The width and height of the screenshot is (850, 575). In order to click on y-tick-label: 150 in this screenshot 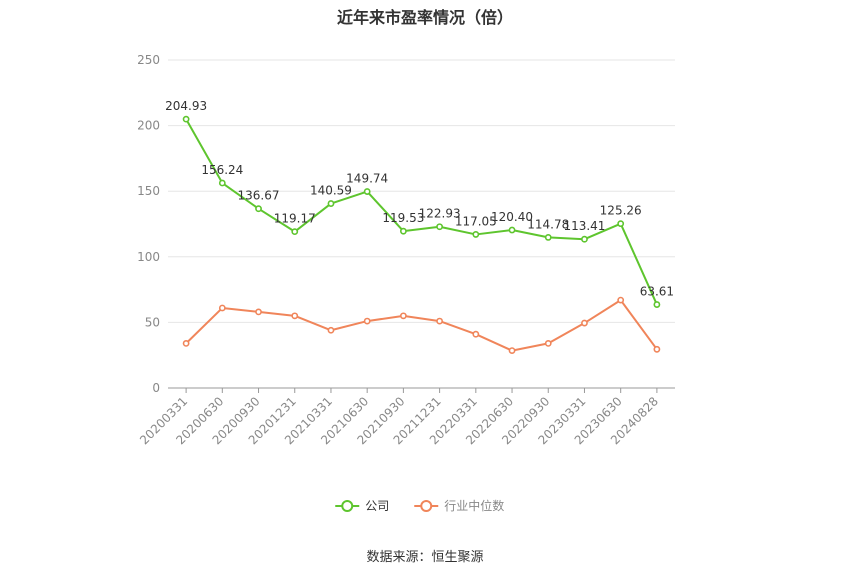, I will do `click(148, 191)`.